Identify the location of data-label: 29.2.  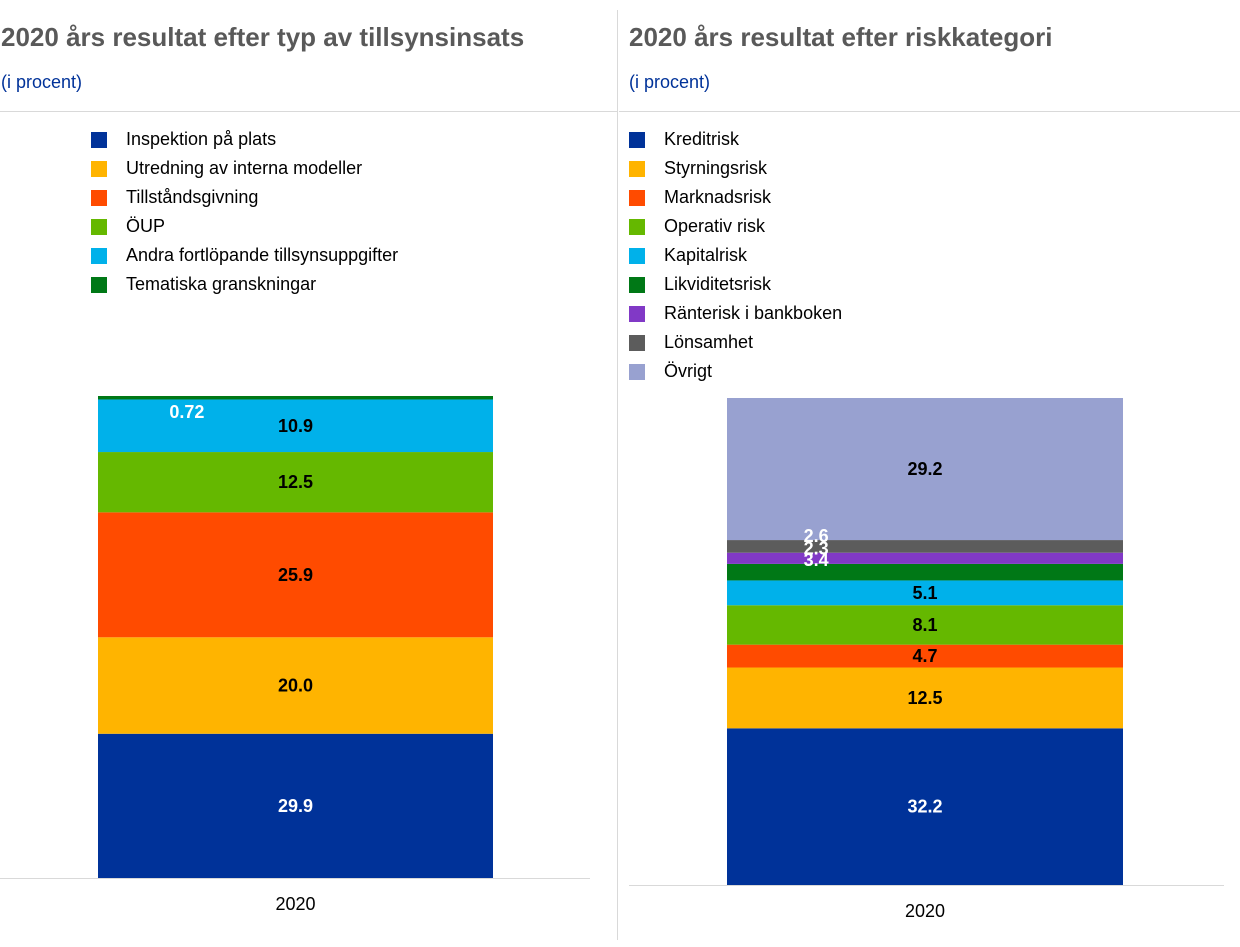
(924, 469).